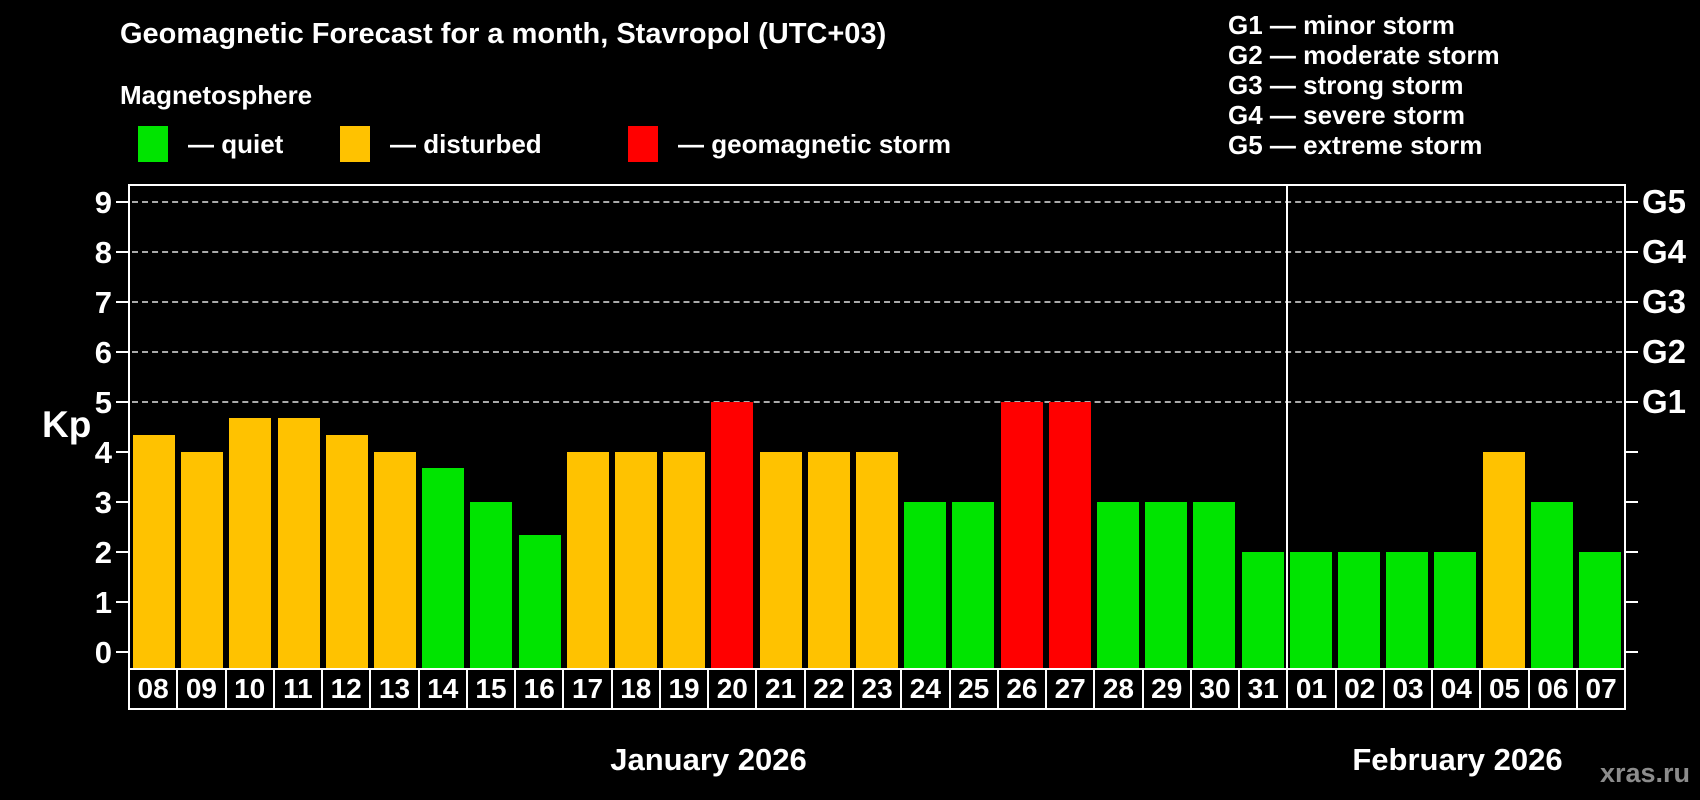 Image resolution: width=1700 pixels, height=800 pixels. I want to click on day-label-13: 13, so click(395, 689).